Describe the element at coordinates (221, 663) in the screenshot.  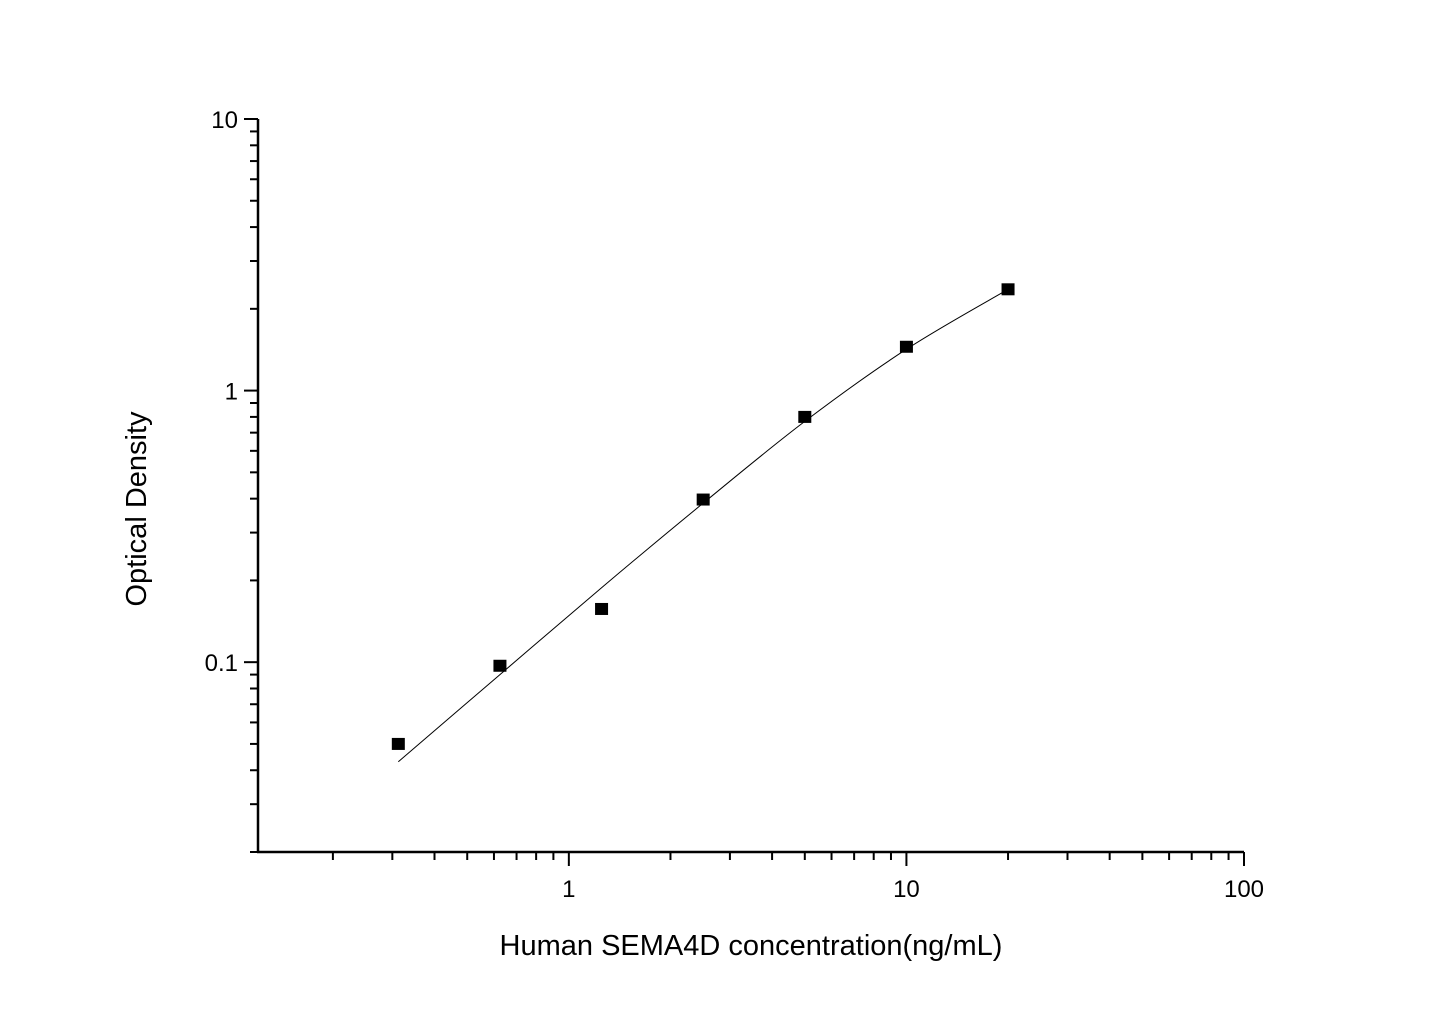
I see `y-tick-label: 0.1` at that location.